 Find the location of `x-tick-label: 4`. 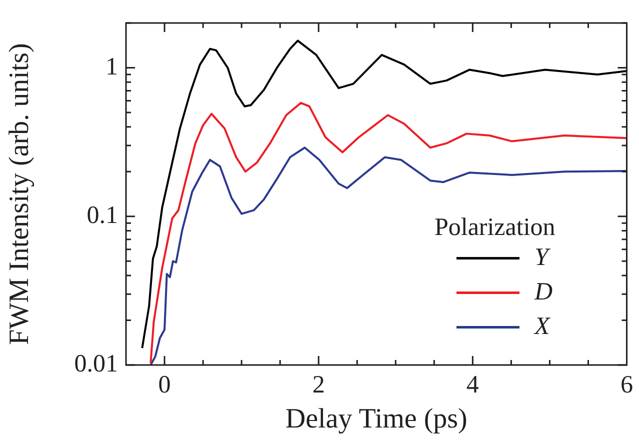

x-tick-label: 4 is located at coordinates (473, 385).